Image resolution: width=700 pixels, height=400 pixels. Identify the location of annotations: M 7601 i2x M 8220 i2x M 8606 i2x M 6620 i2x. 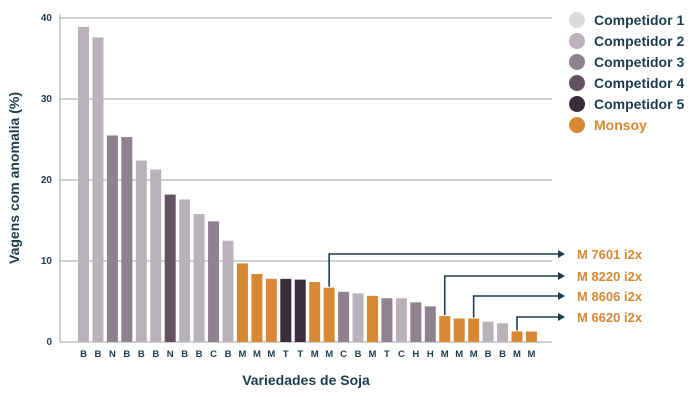
(485, 289).